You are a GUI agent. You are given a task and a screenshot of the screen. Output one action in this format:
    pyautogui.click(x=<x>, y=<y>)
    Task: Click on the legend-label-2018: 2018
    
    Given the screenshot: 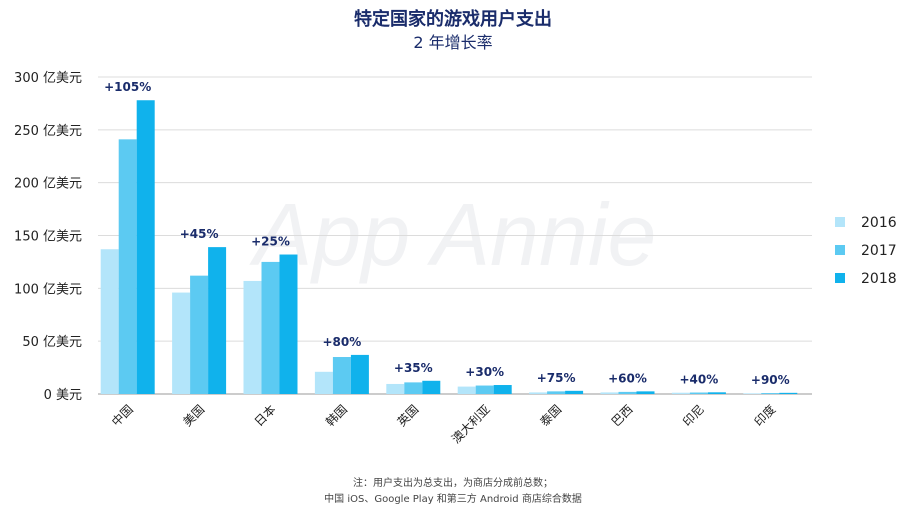 What is the action you would take?
    pyautogui.click(x=879, y=279)
    